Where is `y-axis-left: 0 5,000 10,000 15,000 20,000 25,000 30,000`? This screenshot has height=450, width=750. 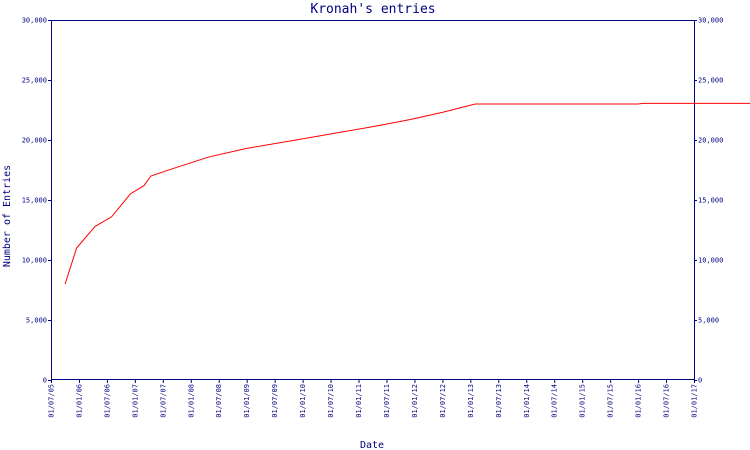 y-axis-left: 0 5,000 10,000 15,000 20,000 25,000 30,000 is located at coordinates (36, 201).